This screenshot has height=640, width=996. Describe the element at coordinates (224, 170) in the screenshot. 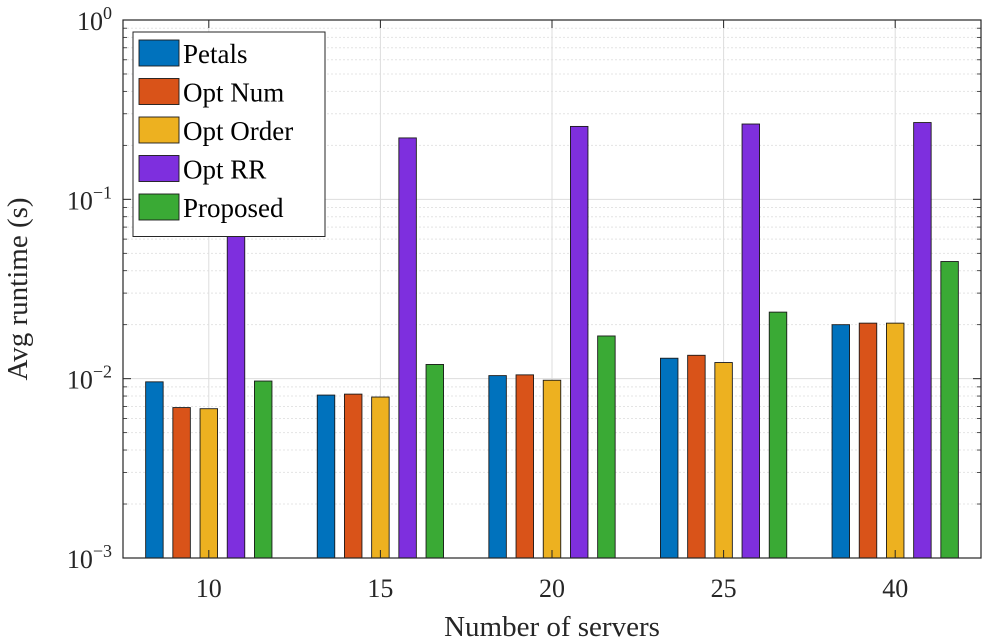

I see `legend-label: Opt RR` at that location.